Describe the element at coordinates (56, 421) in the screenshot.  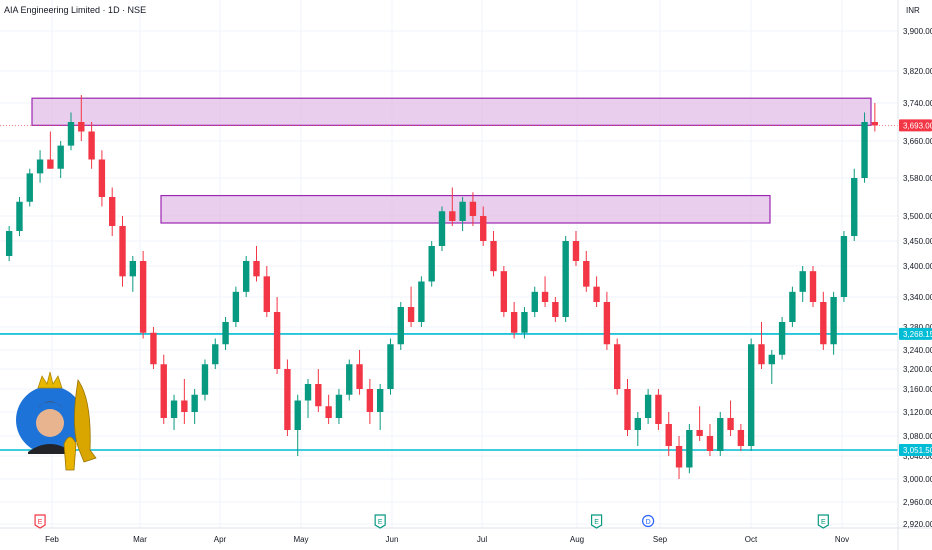
I see `avatar-logo-icon` at that location.